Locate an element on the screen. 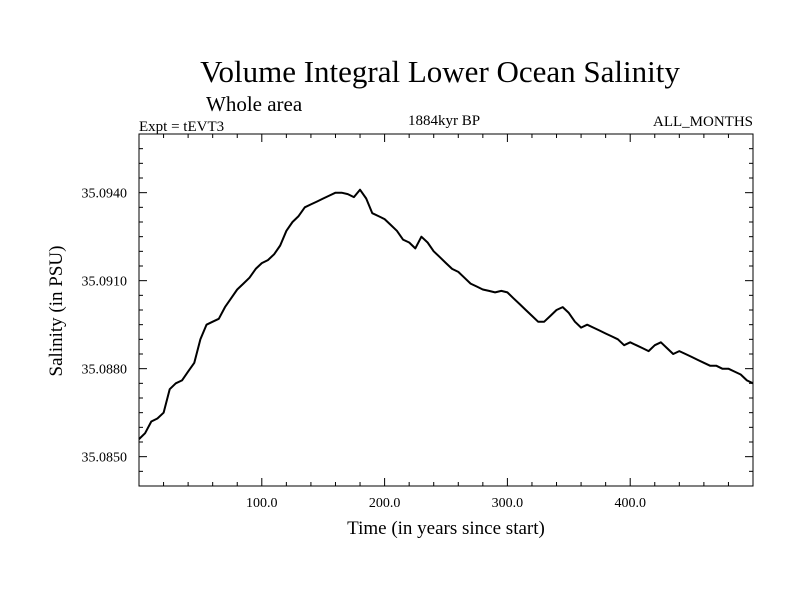 The image size is (800, 600). x-tick-label: 400.0 is located at coordinates (630, 503).